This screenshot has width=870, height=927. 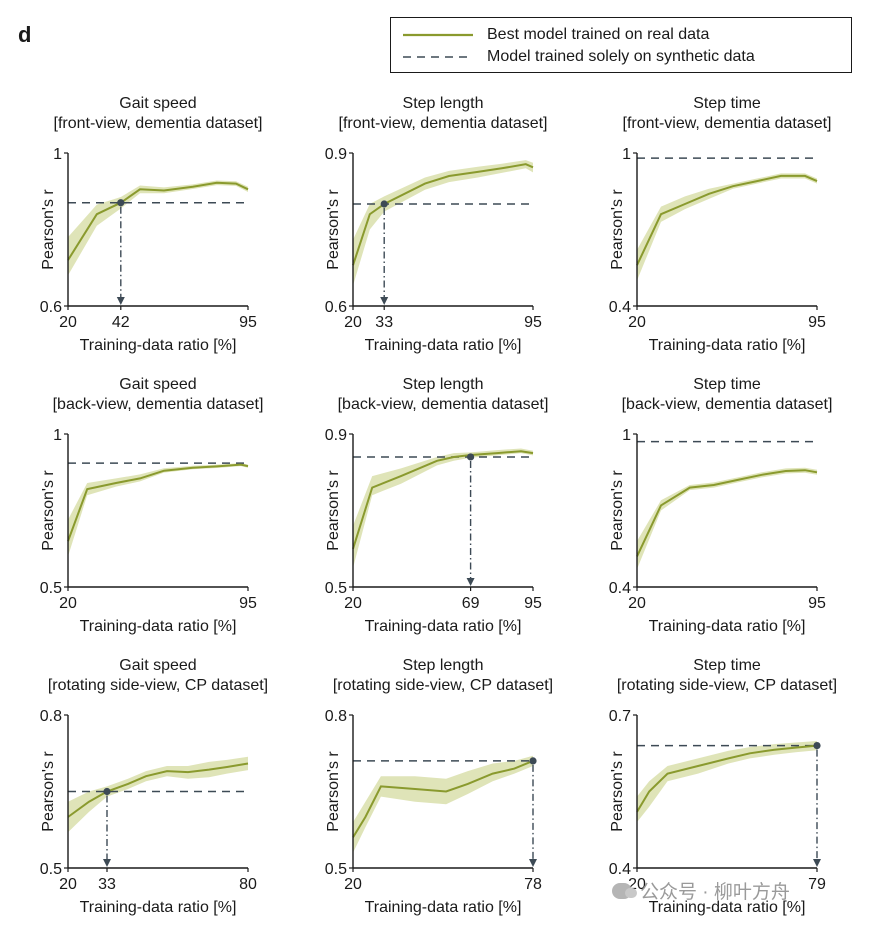 I want to click on x-tick-label: 80, so click(x=248, y=884).